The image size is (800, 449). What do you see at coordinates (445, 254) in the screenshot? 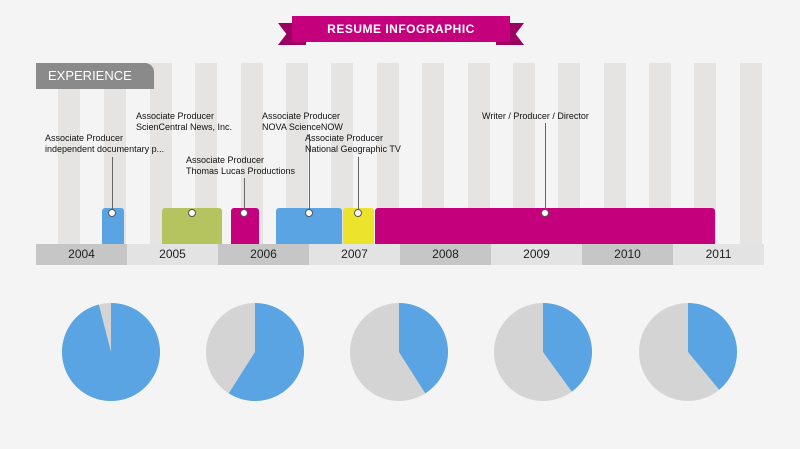
I see `year-label: 2008` at bounding box center [445, 254].